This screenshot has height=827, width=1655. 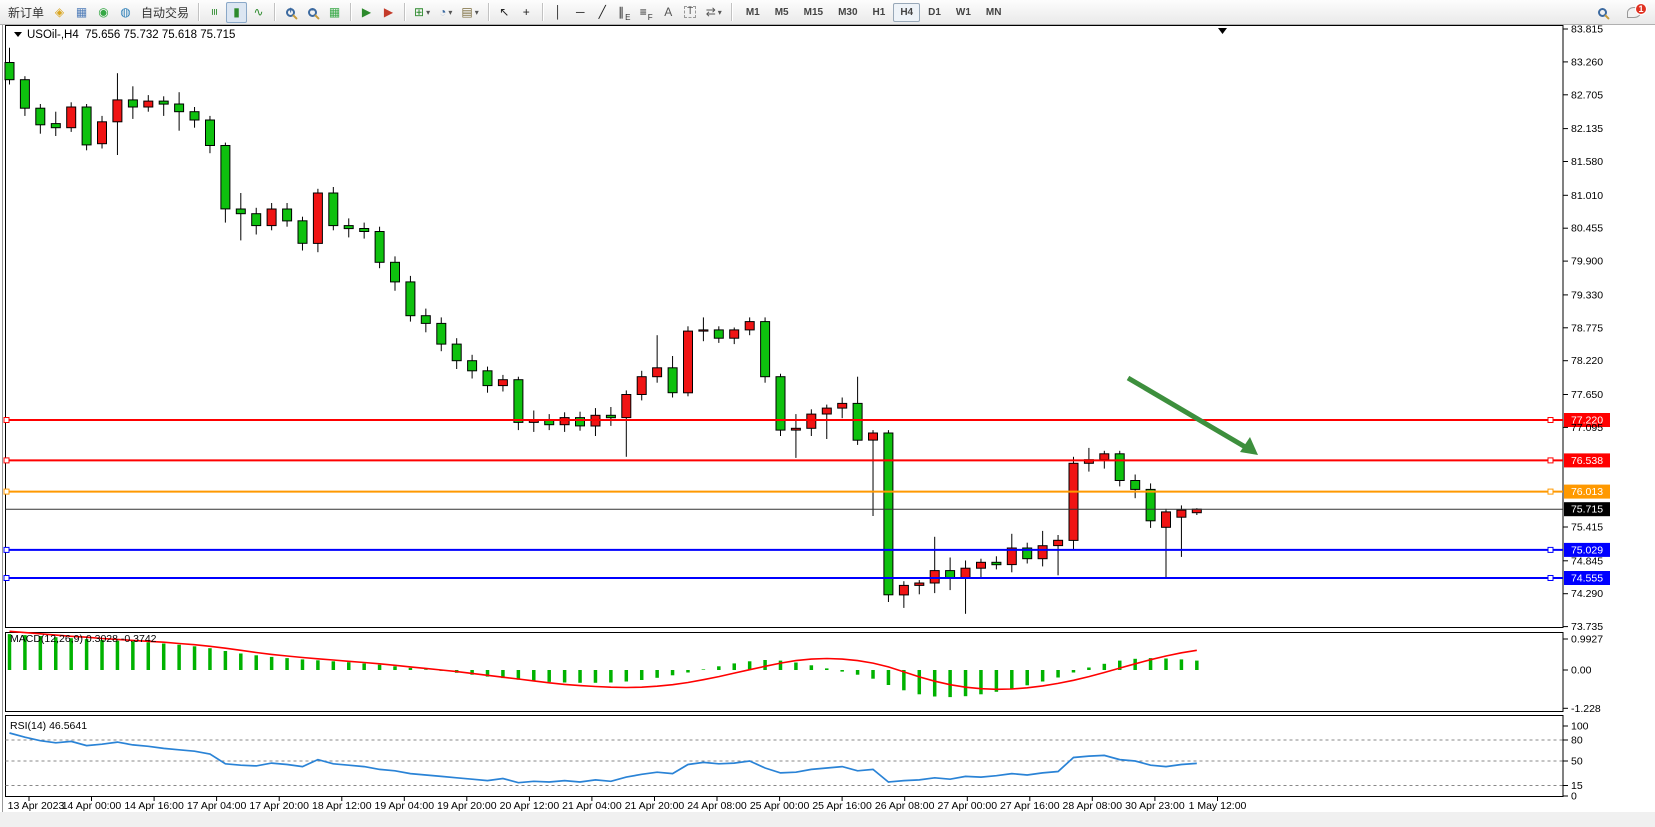 What do you see at coordinates (807, 509) in the screenshot?
I see `bid-price-line: 75.715` at bounding box center [807, 509].